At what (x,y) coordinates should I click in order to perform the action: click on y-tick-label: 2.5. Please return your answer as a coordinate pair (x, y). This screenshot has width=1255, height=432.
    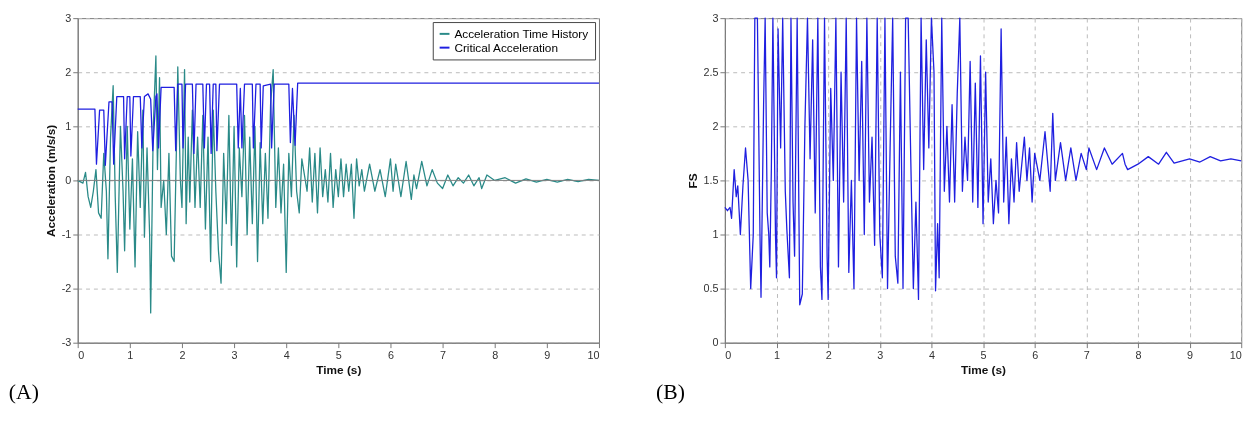
    Looking at the image, I should click on (711, 71).